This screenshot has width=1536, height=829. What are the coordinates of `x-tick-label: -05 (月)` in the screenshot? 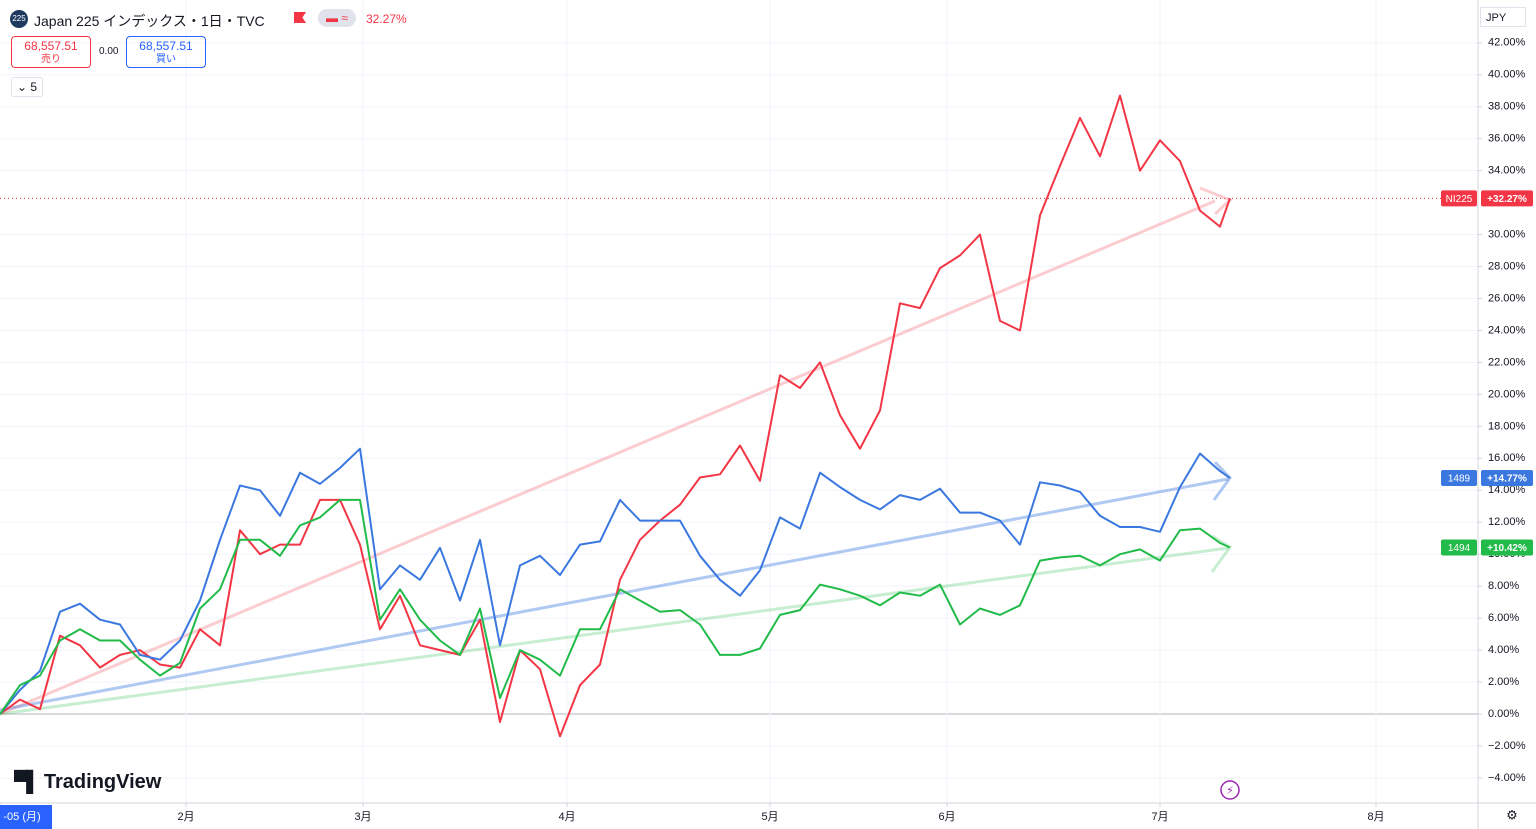 It's located at (21, 817).